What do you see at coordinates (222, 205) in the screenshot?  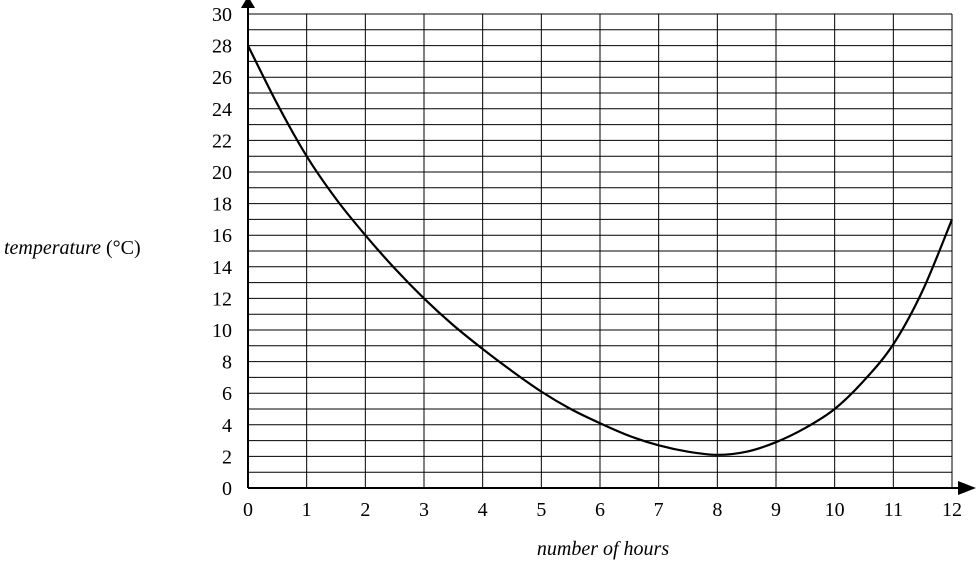 I see `y-tick-label: 18` at bounding box center [222, 205].